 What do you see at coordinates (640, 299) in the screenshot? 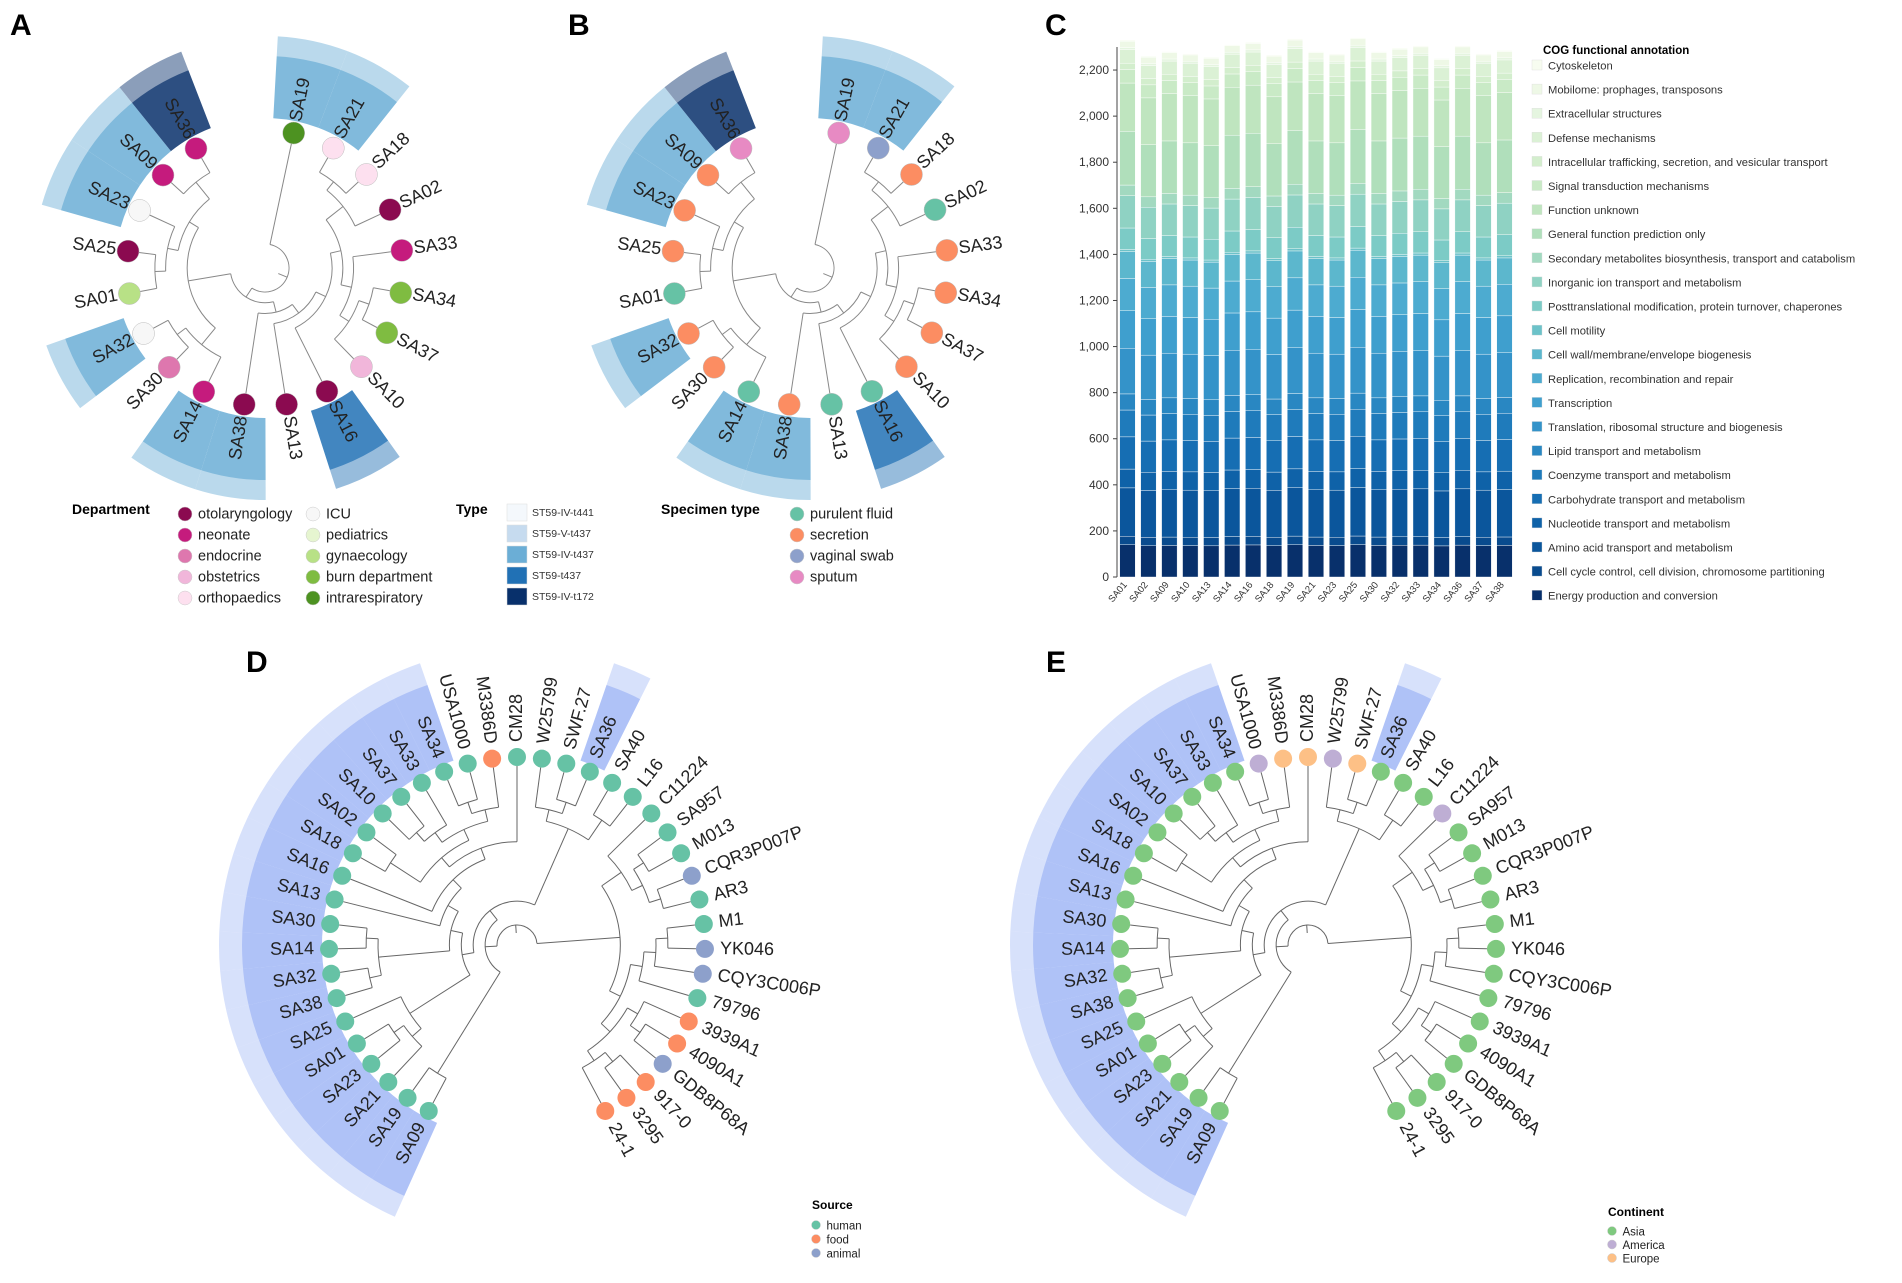
I see `b-label-sa01: SA01` at bounding box center [640, 299].